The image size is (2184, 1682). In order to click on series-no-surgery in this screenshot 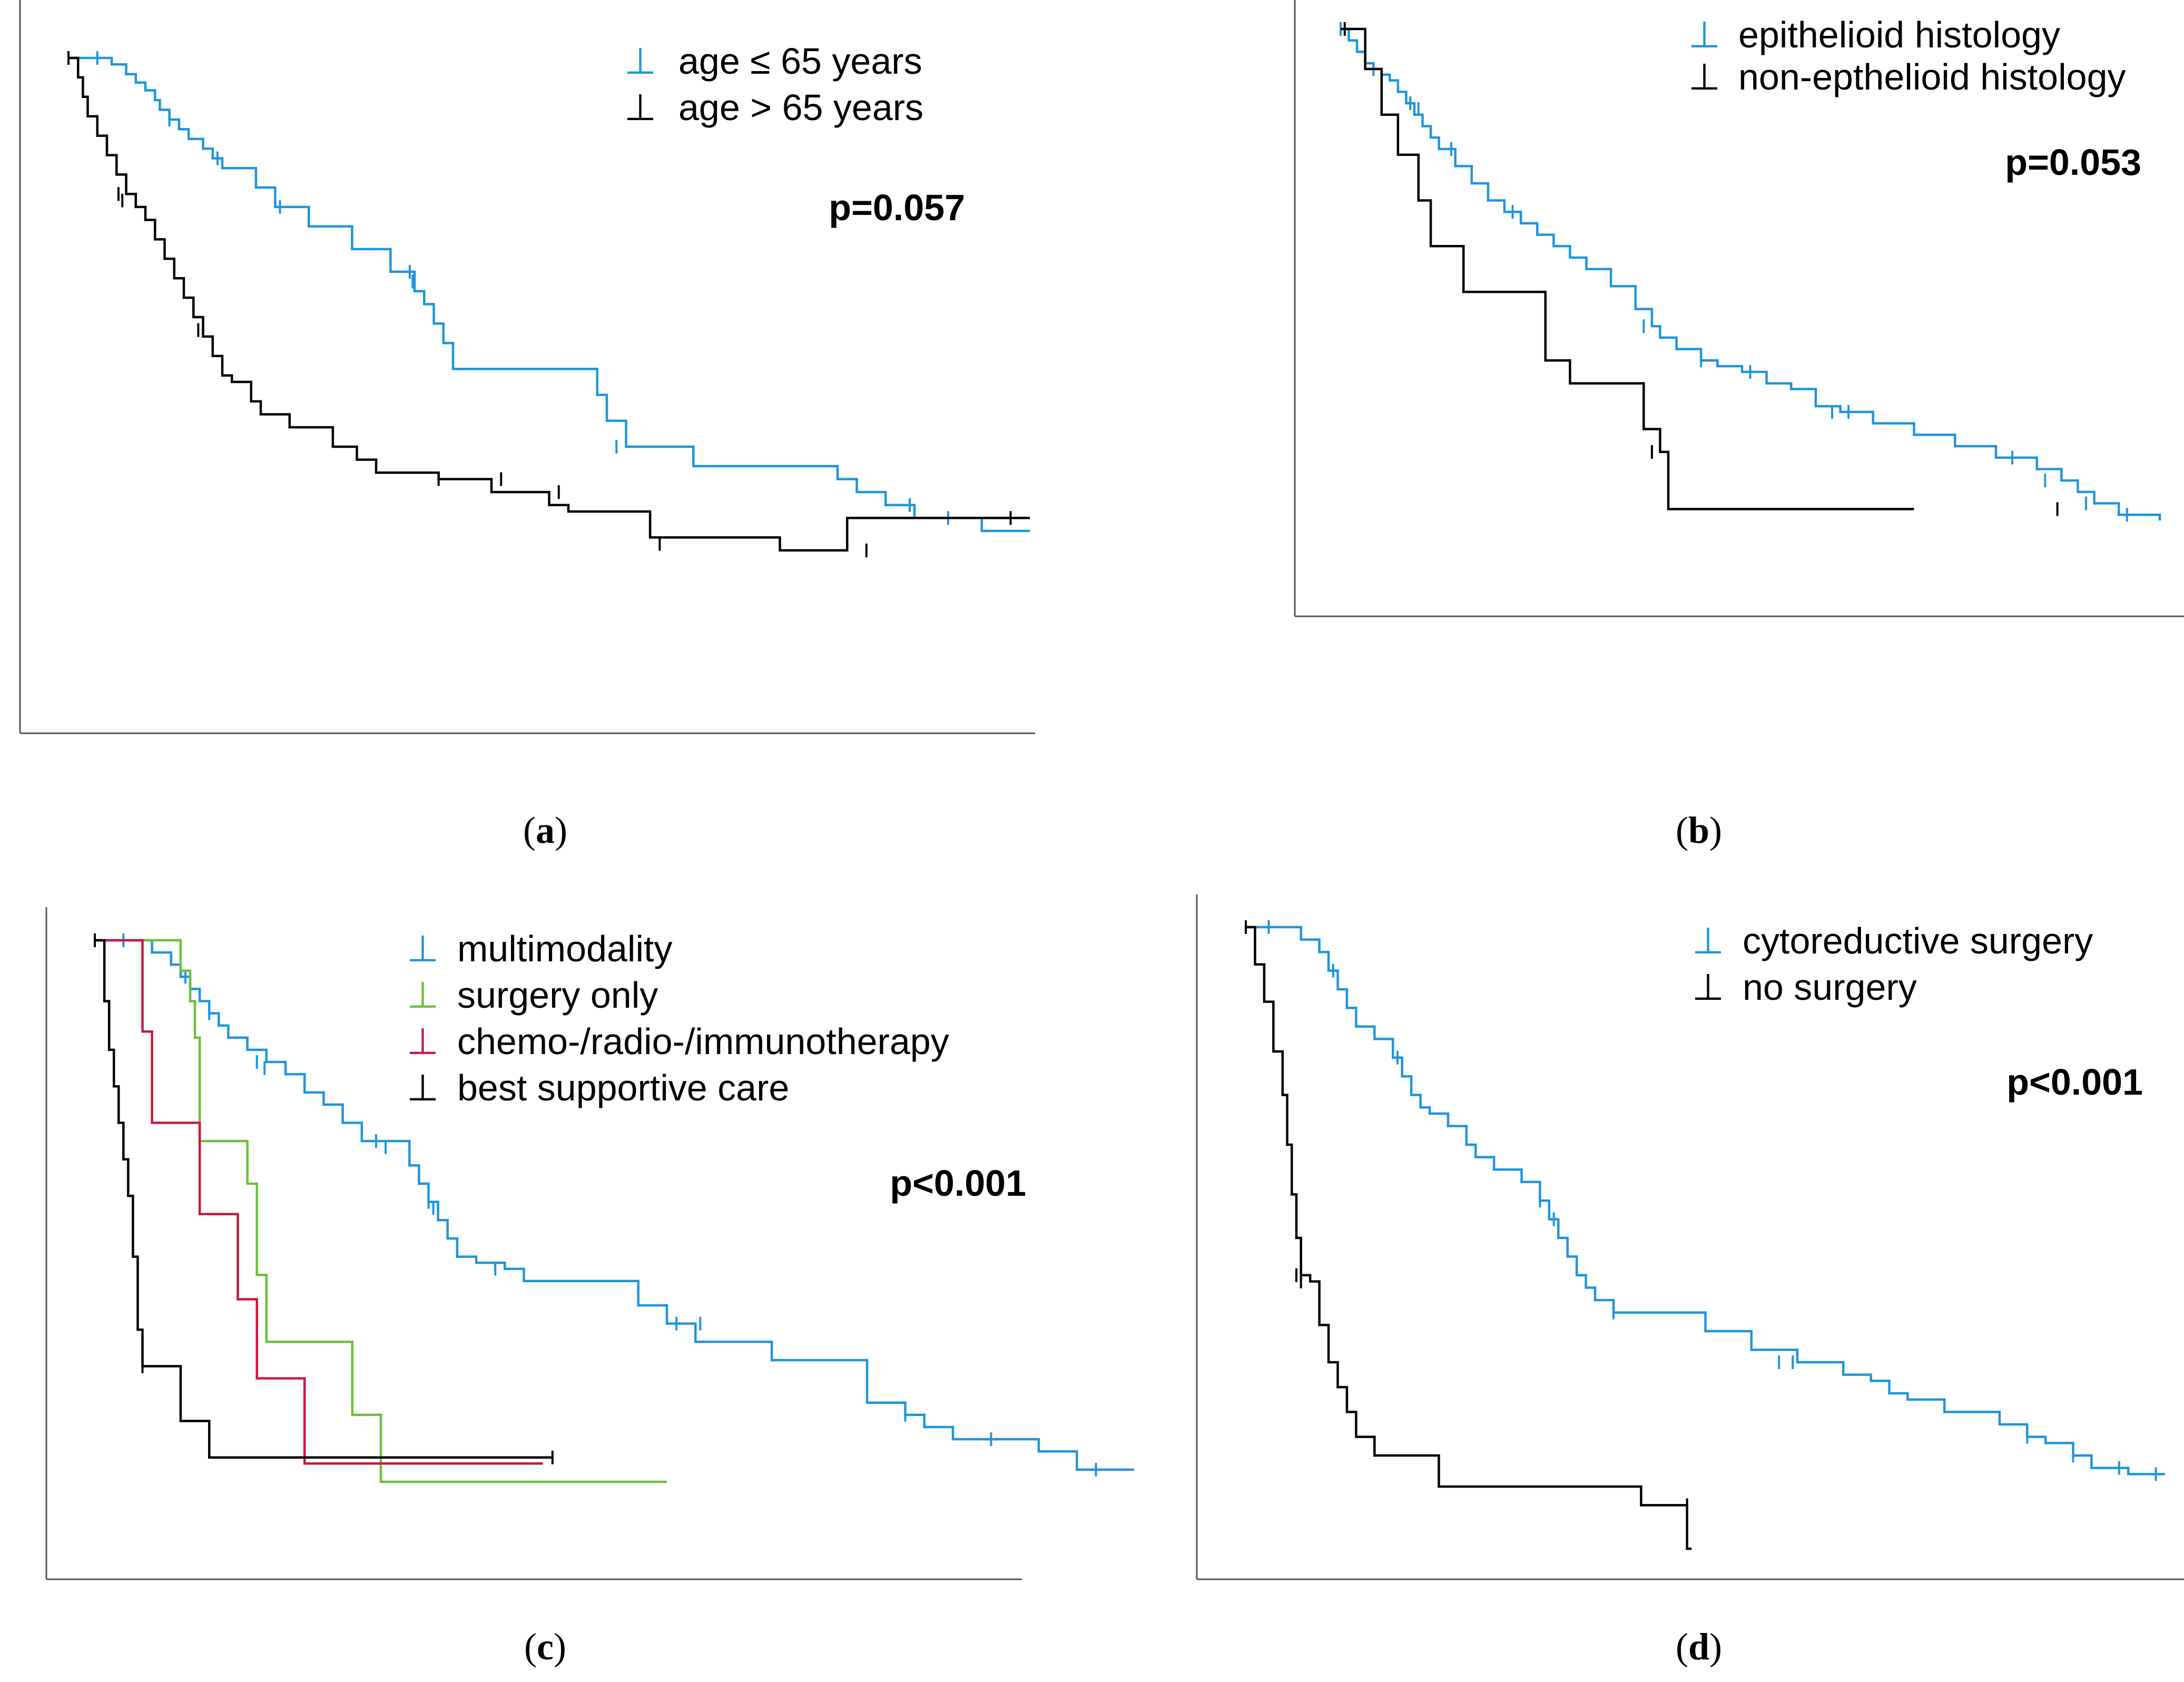, I will do `click(1468, 1235)`.